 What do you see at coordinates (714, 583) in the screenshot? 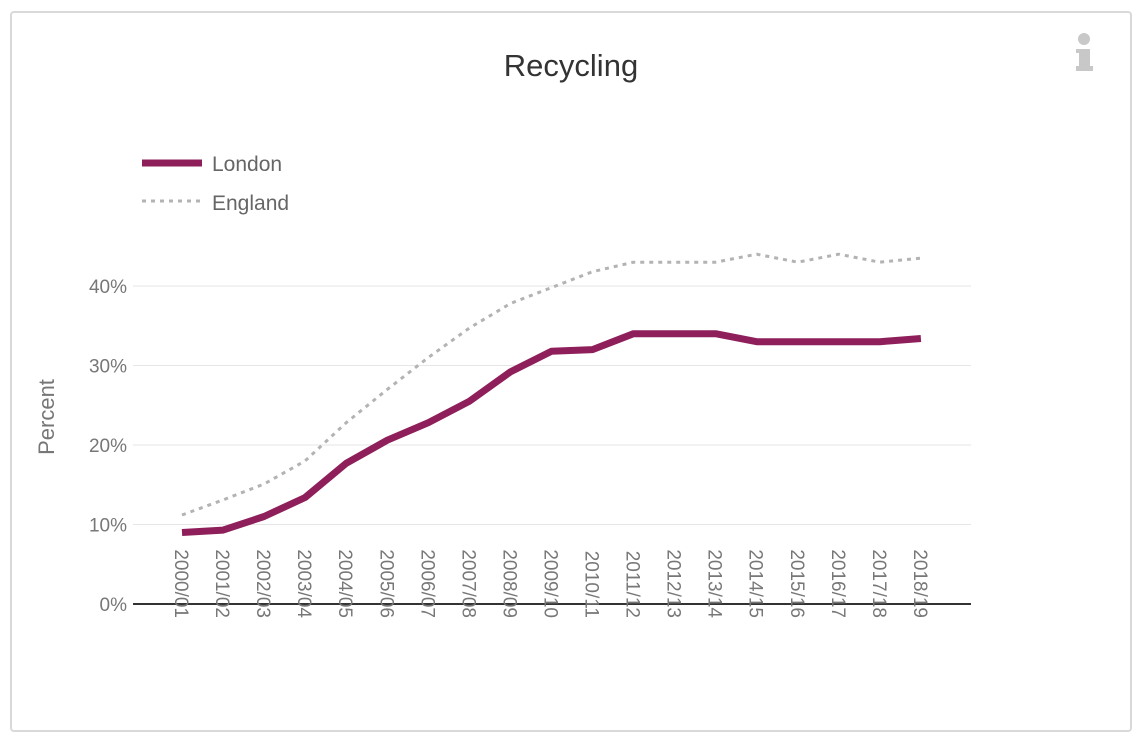
I see `x-tick-label: 2013/14` at bounding box center [714, 583].